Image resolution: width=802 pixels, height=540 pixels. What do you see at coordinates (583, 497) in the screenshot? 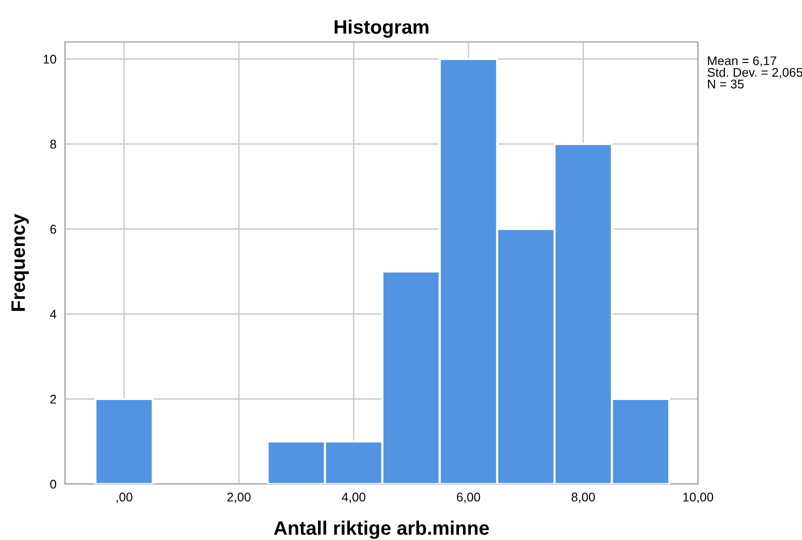
I see `x-tick-label: 8,00` at bounding box center [583, 497].